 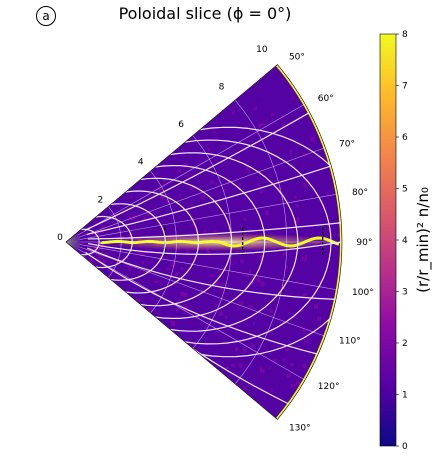 What do you see at coordinates (405, 344) in the screenshot?
I see `colorbar-tick-label: 2` at bounding box center [405, 344].